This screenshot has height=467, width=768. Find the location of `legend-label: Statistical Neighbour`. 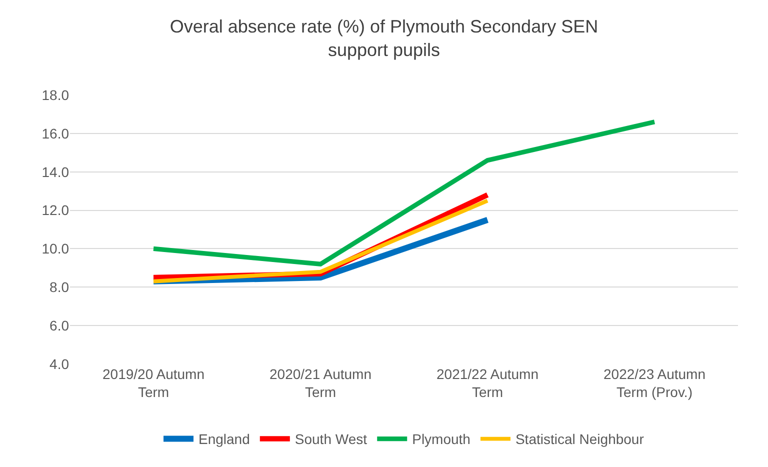

legend-label: Statistical Neighbour is located at coordinates (579, 439).